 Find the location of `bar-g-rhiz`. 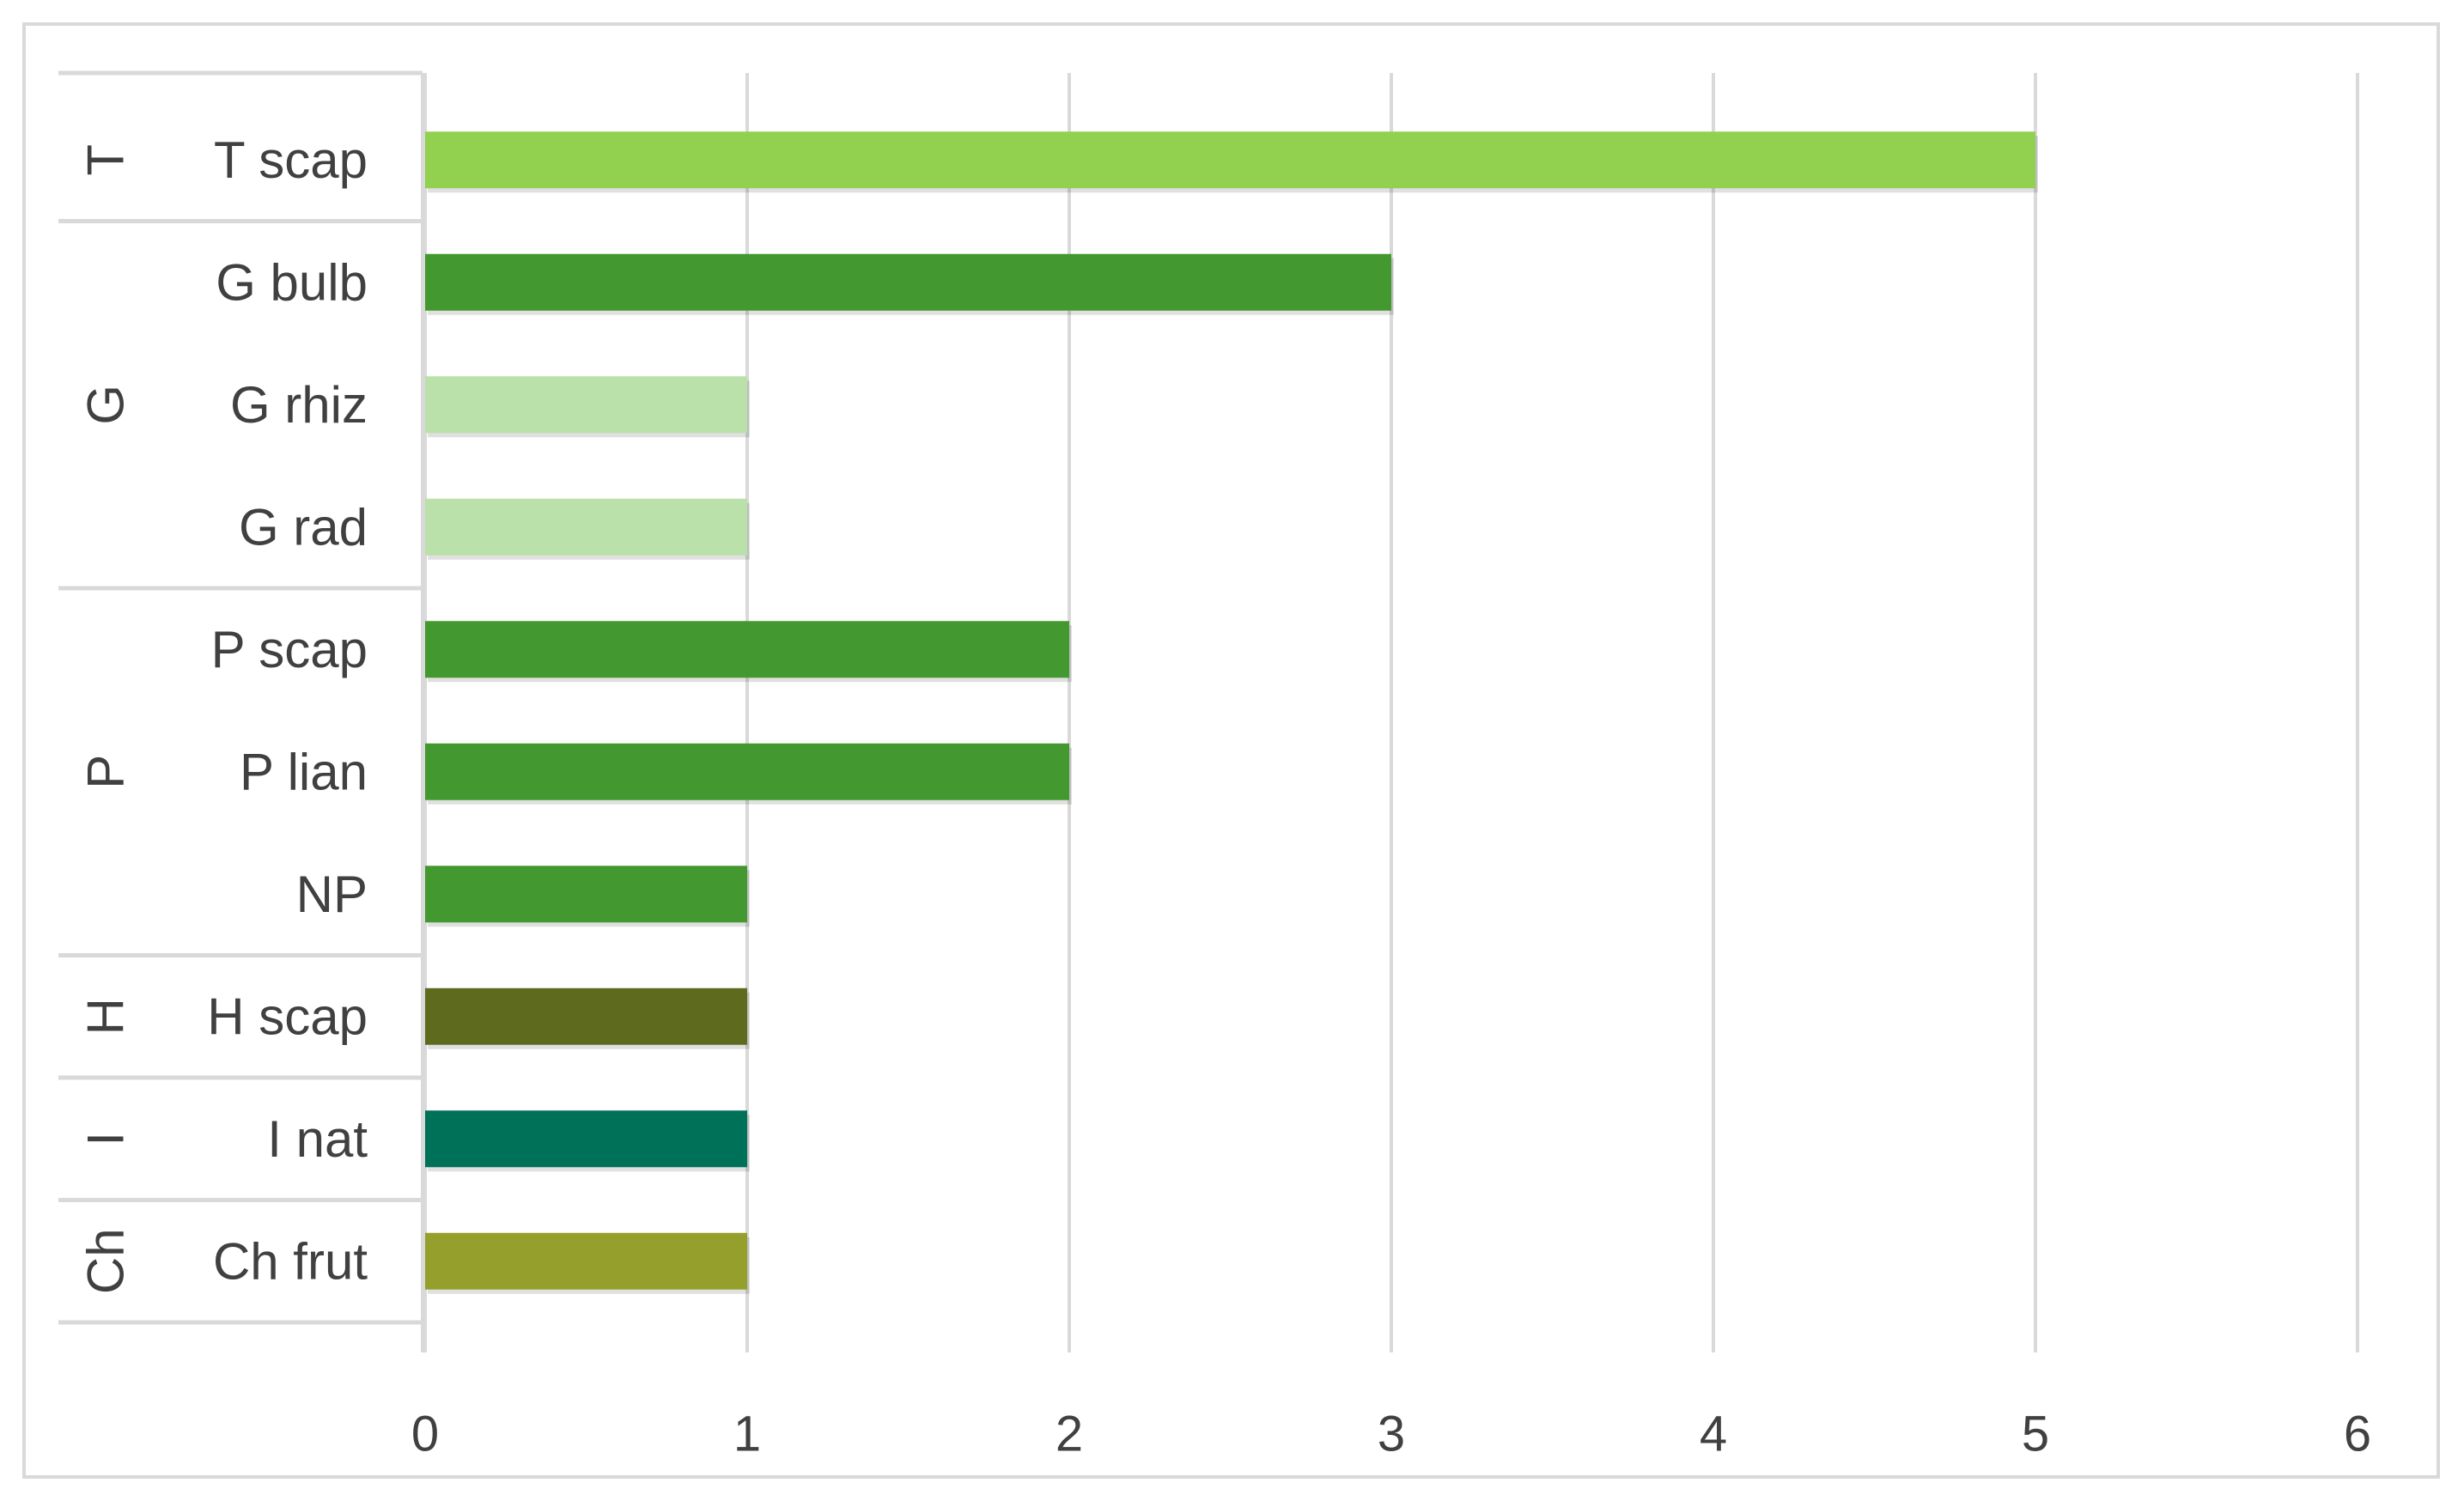

bar-g-rhiz is located at coordinates (586, 405).